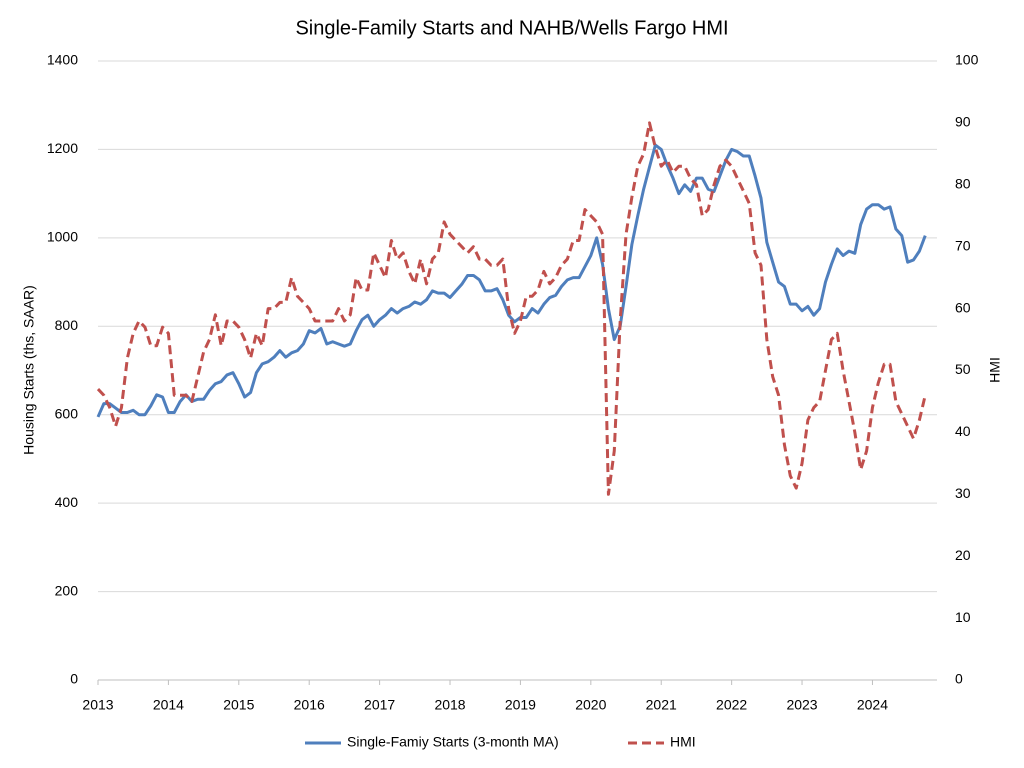 This screenshot has width=1024, height=768. I want to click on x-tick-label: 2016, so click(309, 705).